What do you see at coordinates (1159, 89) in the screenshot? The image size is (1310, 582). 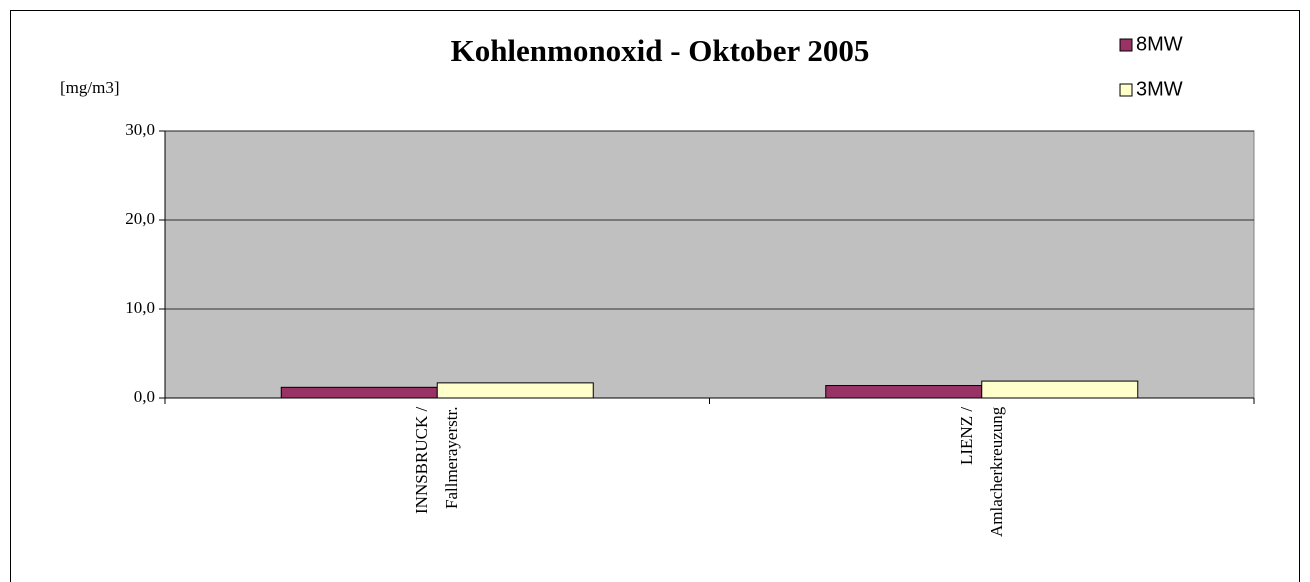 I see `legend-label: 3MW` at bounding box center [1159, 89].